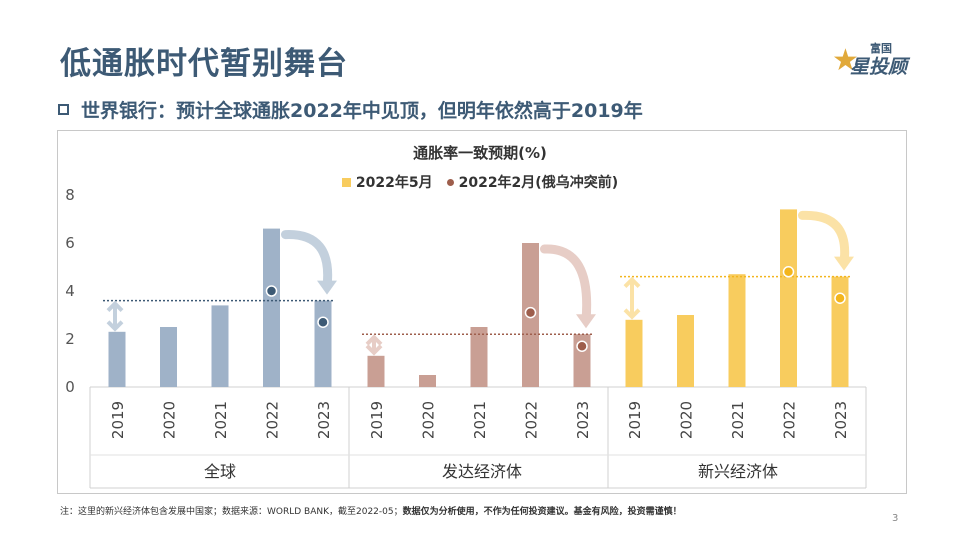 Image resolution: width=960 pixels, height=540 pixels. I want to click on subtitle-text: 世界银行：预计全球通胀2022年中见顶，但明年依然高于2019年, so click(362, 111).